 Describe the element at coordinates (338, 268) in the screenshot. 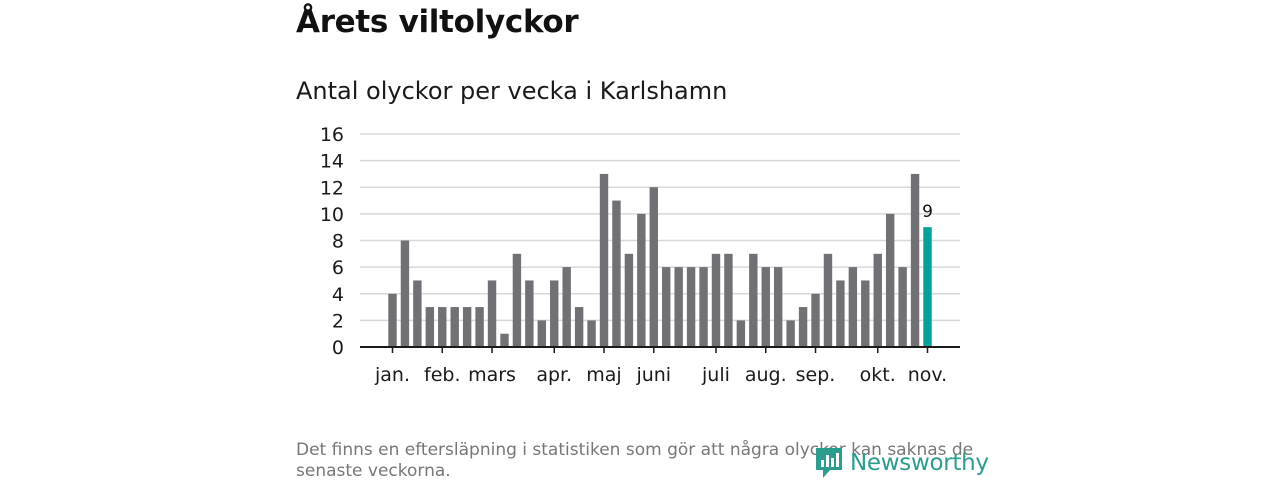

I see `y-tick-label: 6` at that location.